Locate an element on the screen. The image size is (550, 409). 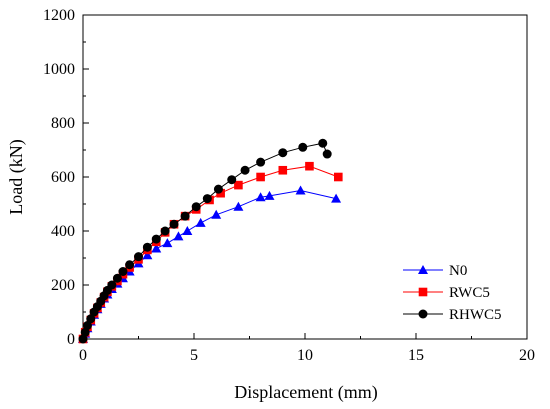
y-axis-label: Load (kN) is located at coordinates (16, 176).